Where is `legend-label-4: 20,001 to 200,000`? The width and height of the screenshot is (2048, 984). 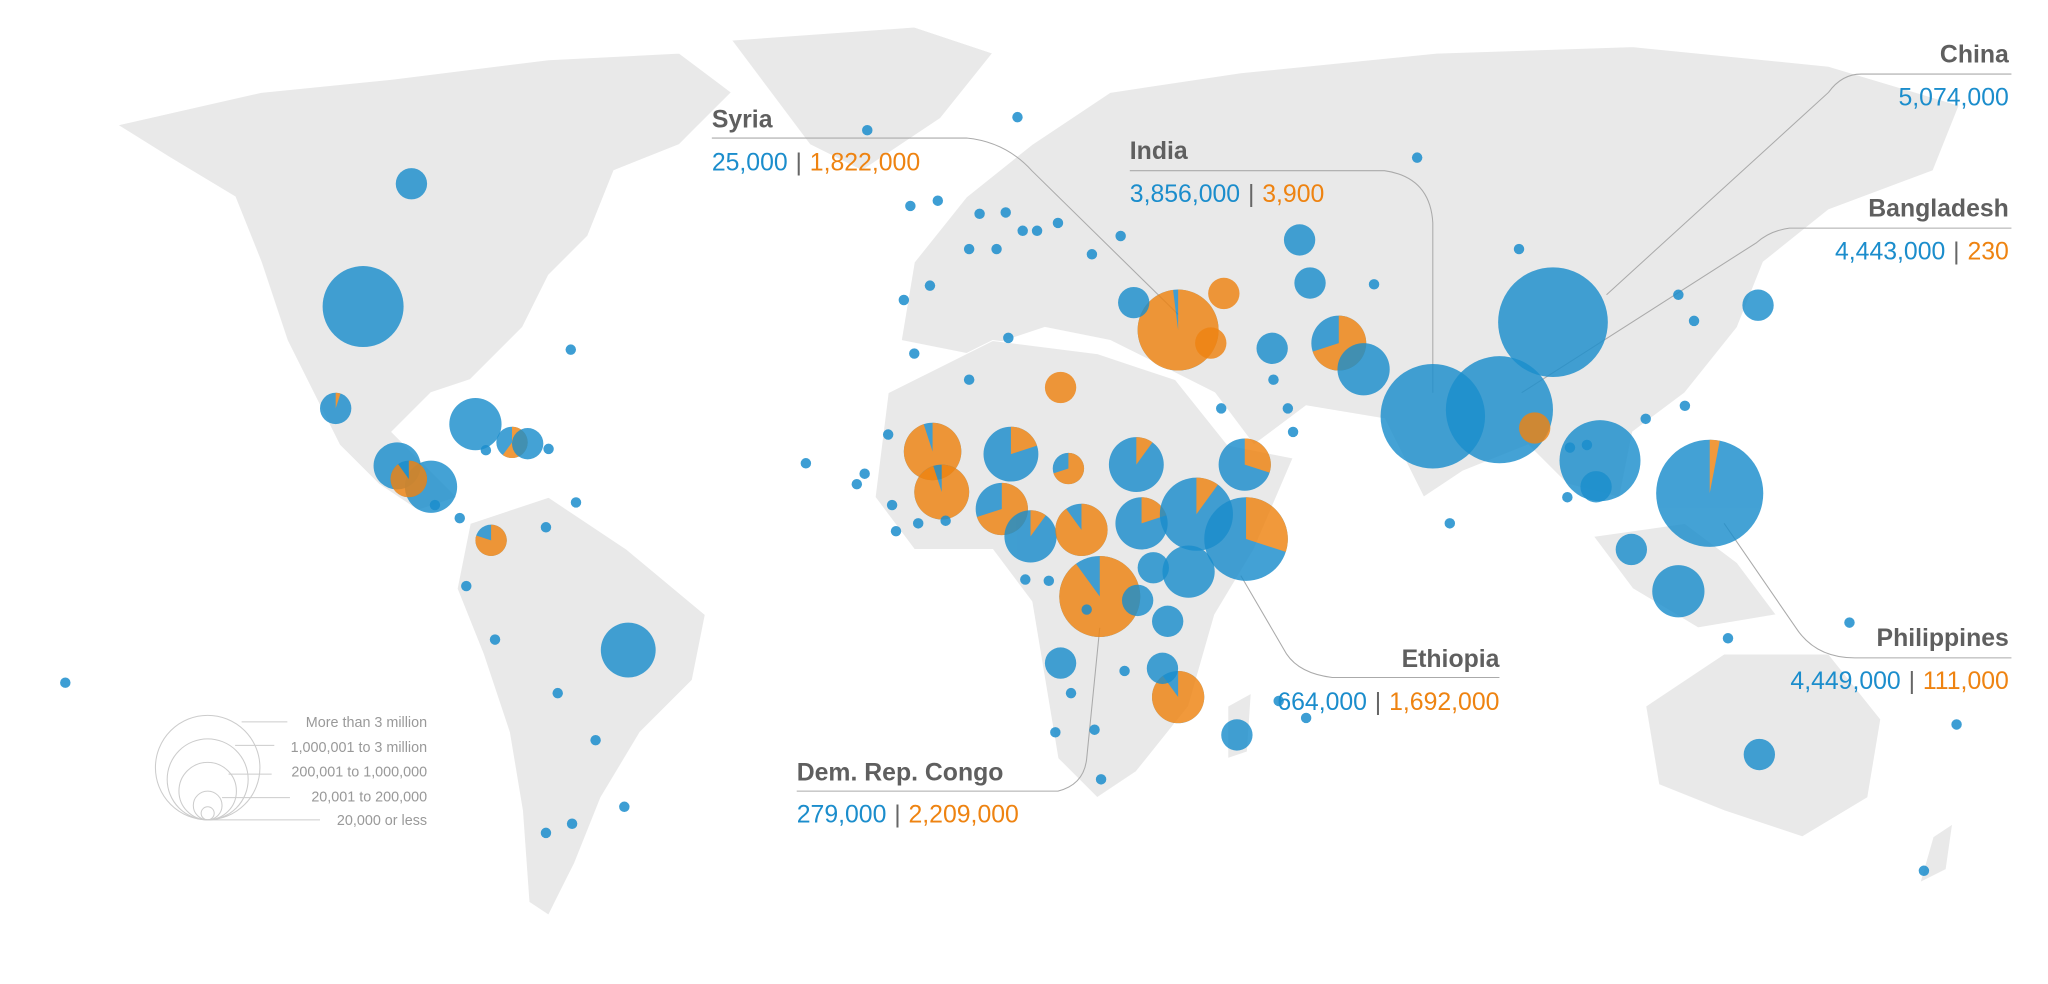
legend-label-4: 20,001 to 200,000 is located at coordinates (369, 798).